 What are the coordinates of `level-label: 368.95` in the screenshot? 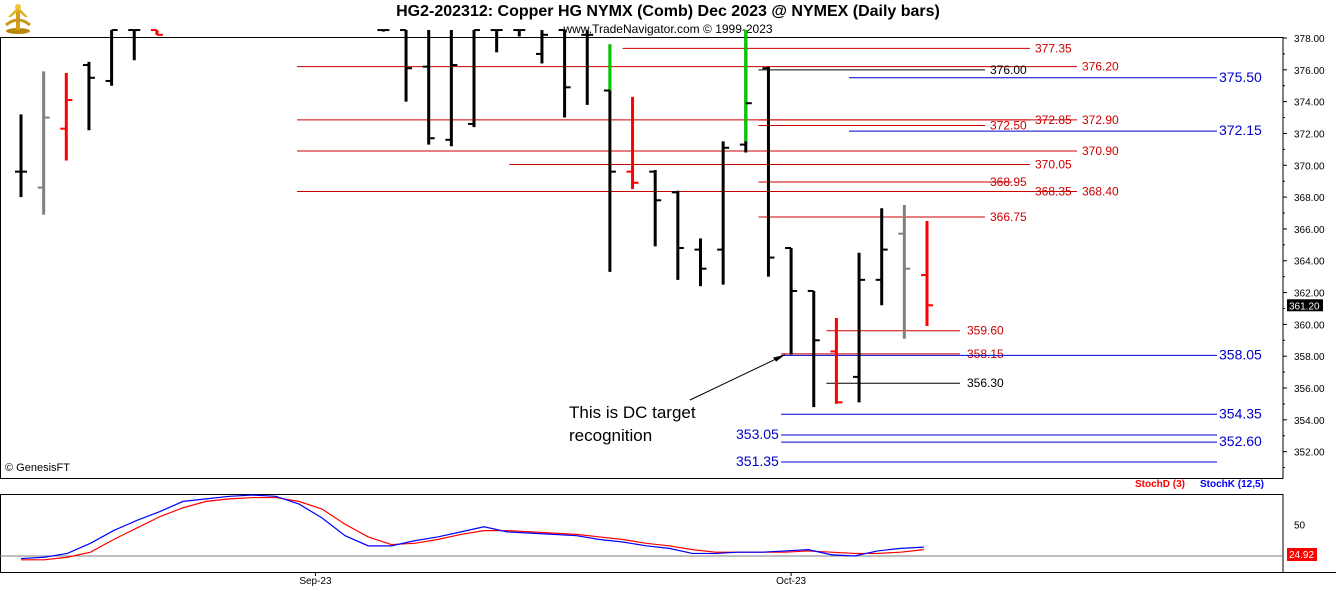 It's located at (1008, 182).